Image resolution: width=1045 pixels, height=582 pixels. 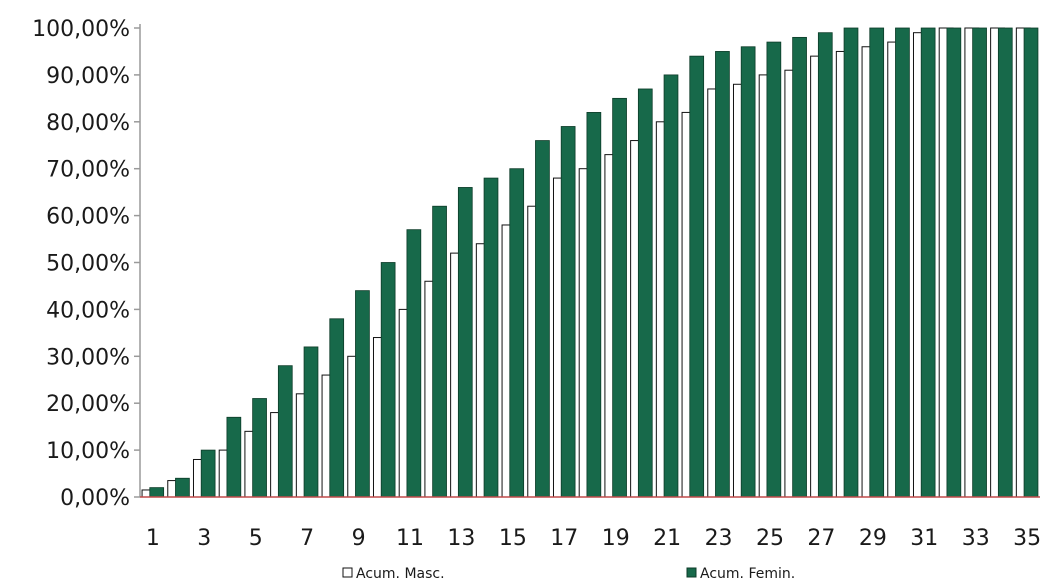 What do you see at coordinates (307, 538) in the screenshot?
I see `x-tick-label: 7` at bounding box center [307, 538].